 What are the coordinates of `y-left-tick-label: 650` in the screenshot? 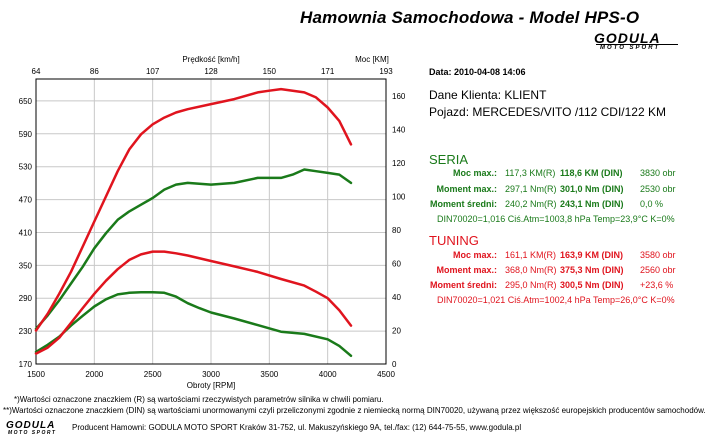 It's located at (26, 101).